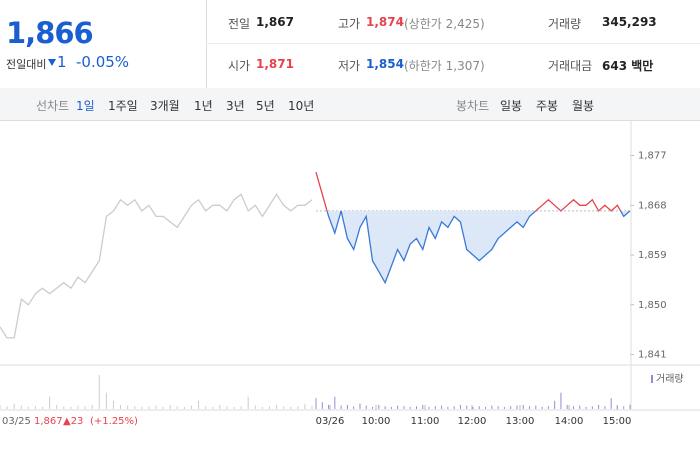 The width and height of the screenshot is (700, 450). Describe the element at coordinates (275, 22) in the screenshot. I see `stat-value: 1,867` at that location.